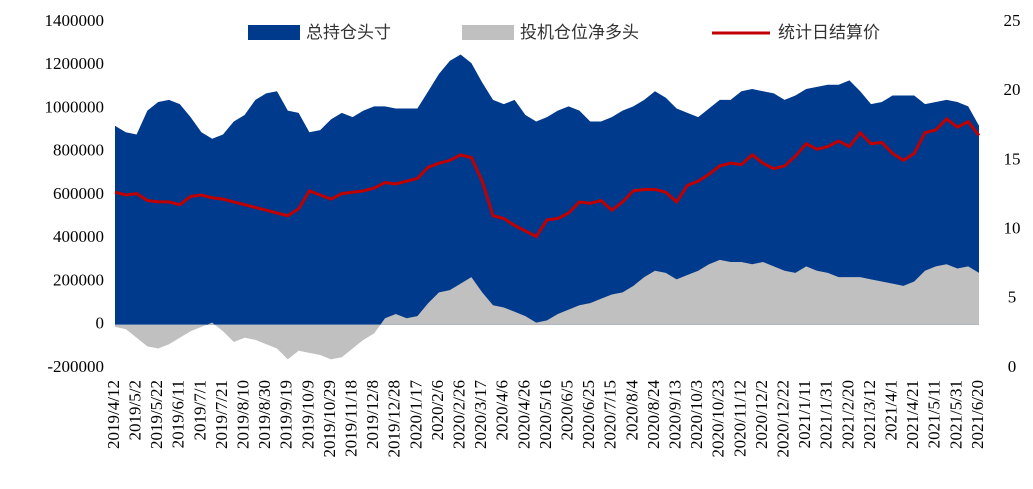 The height and width of the screenshot is (489, 1033). I want to click on x-tick-label: 2019/12/28, so click(394, 418).